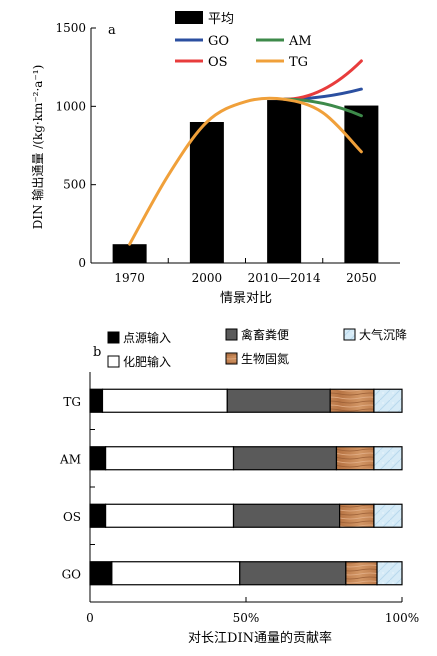  Describe the element at coordinates (207, 278) in the screenshot. I see `x-tick-label: 2000` at that location.